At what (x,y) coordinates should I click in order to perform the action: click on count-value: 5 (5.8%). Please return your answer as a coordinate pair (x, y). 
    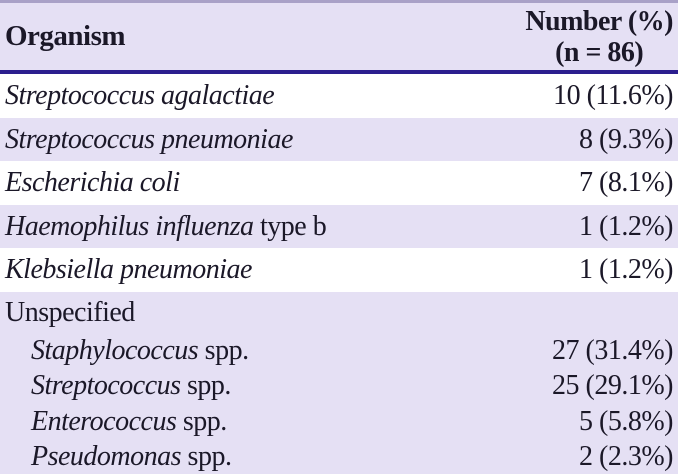
    Looking at the image, I should click on (626, 421).